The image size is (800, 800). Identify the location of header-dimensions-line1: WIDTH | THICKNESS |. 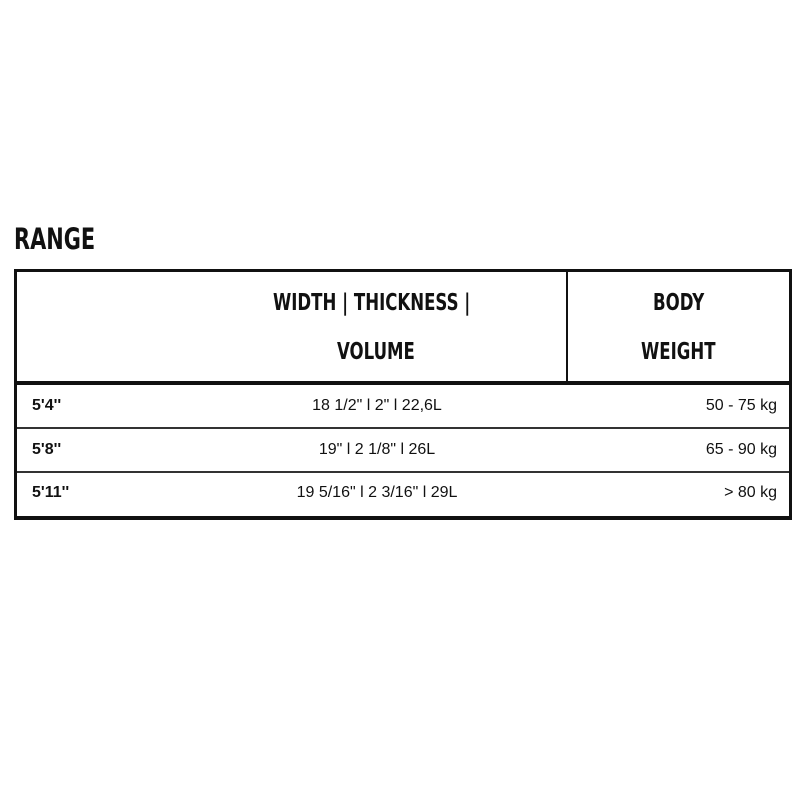
(372, 303).